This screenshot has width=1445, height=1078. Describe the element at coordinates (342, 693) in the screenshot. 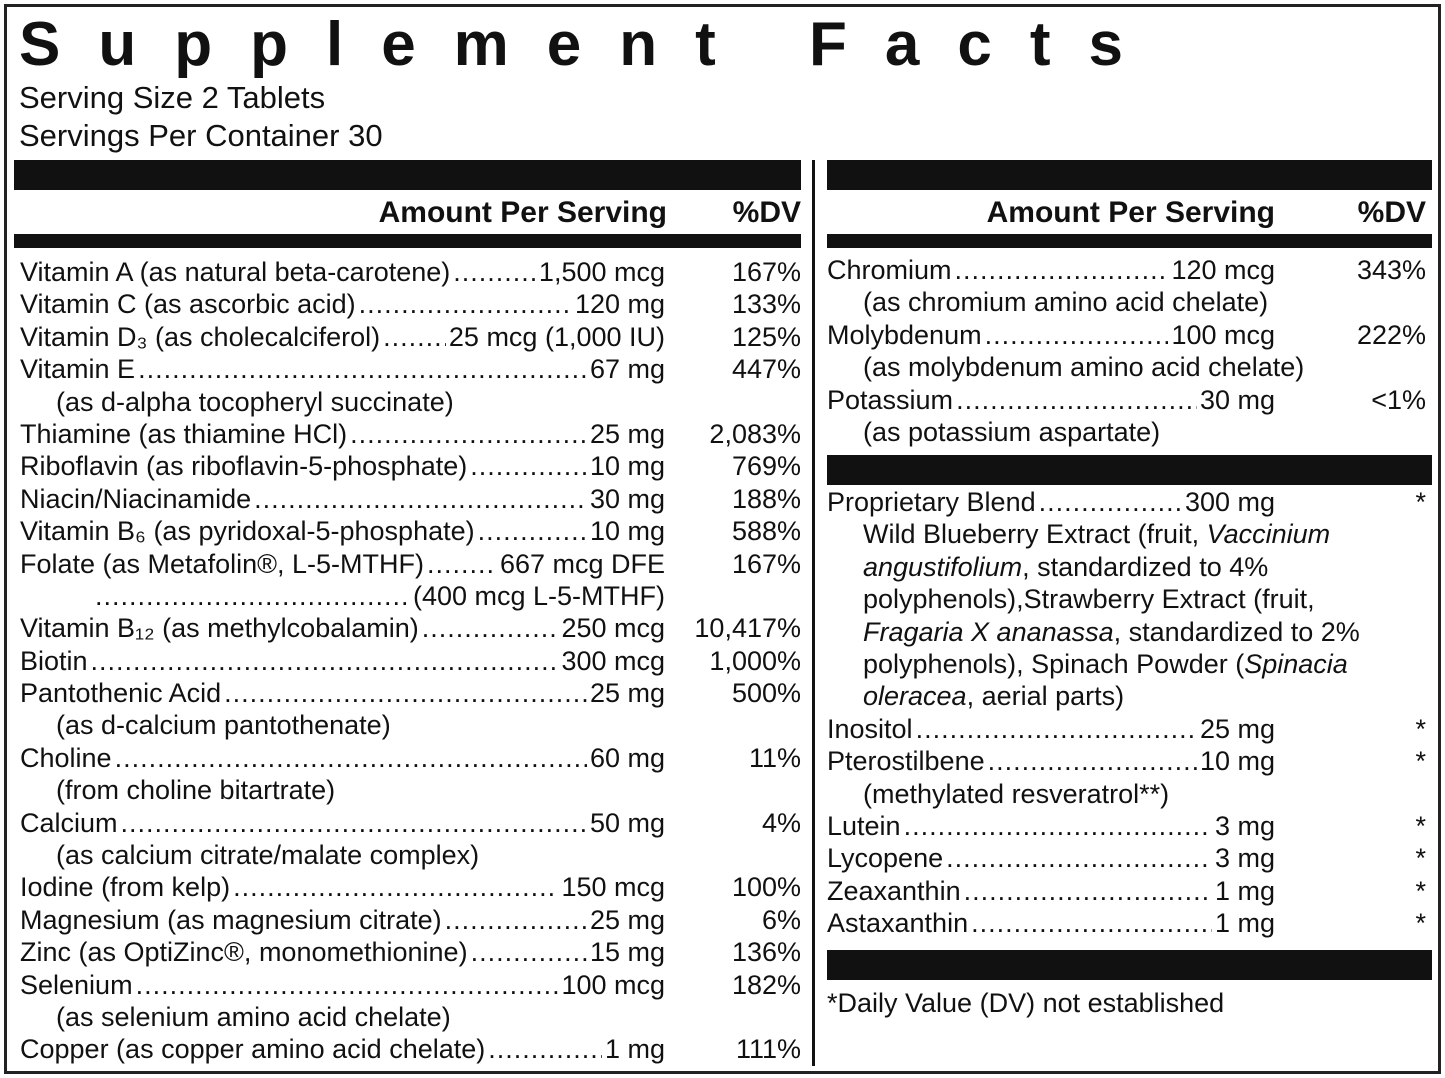

I see `name-amount: Pantothenic Acid 25 mg` at that location.